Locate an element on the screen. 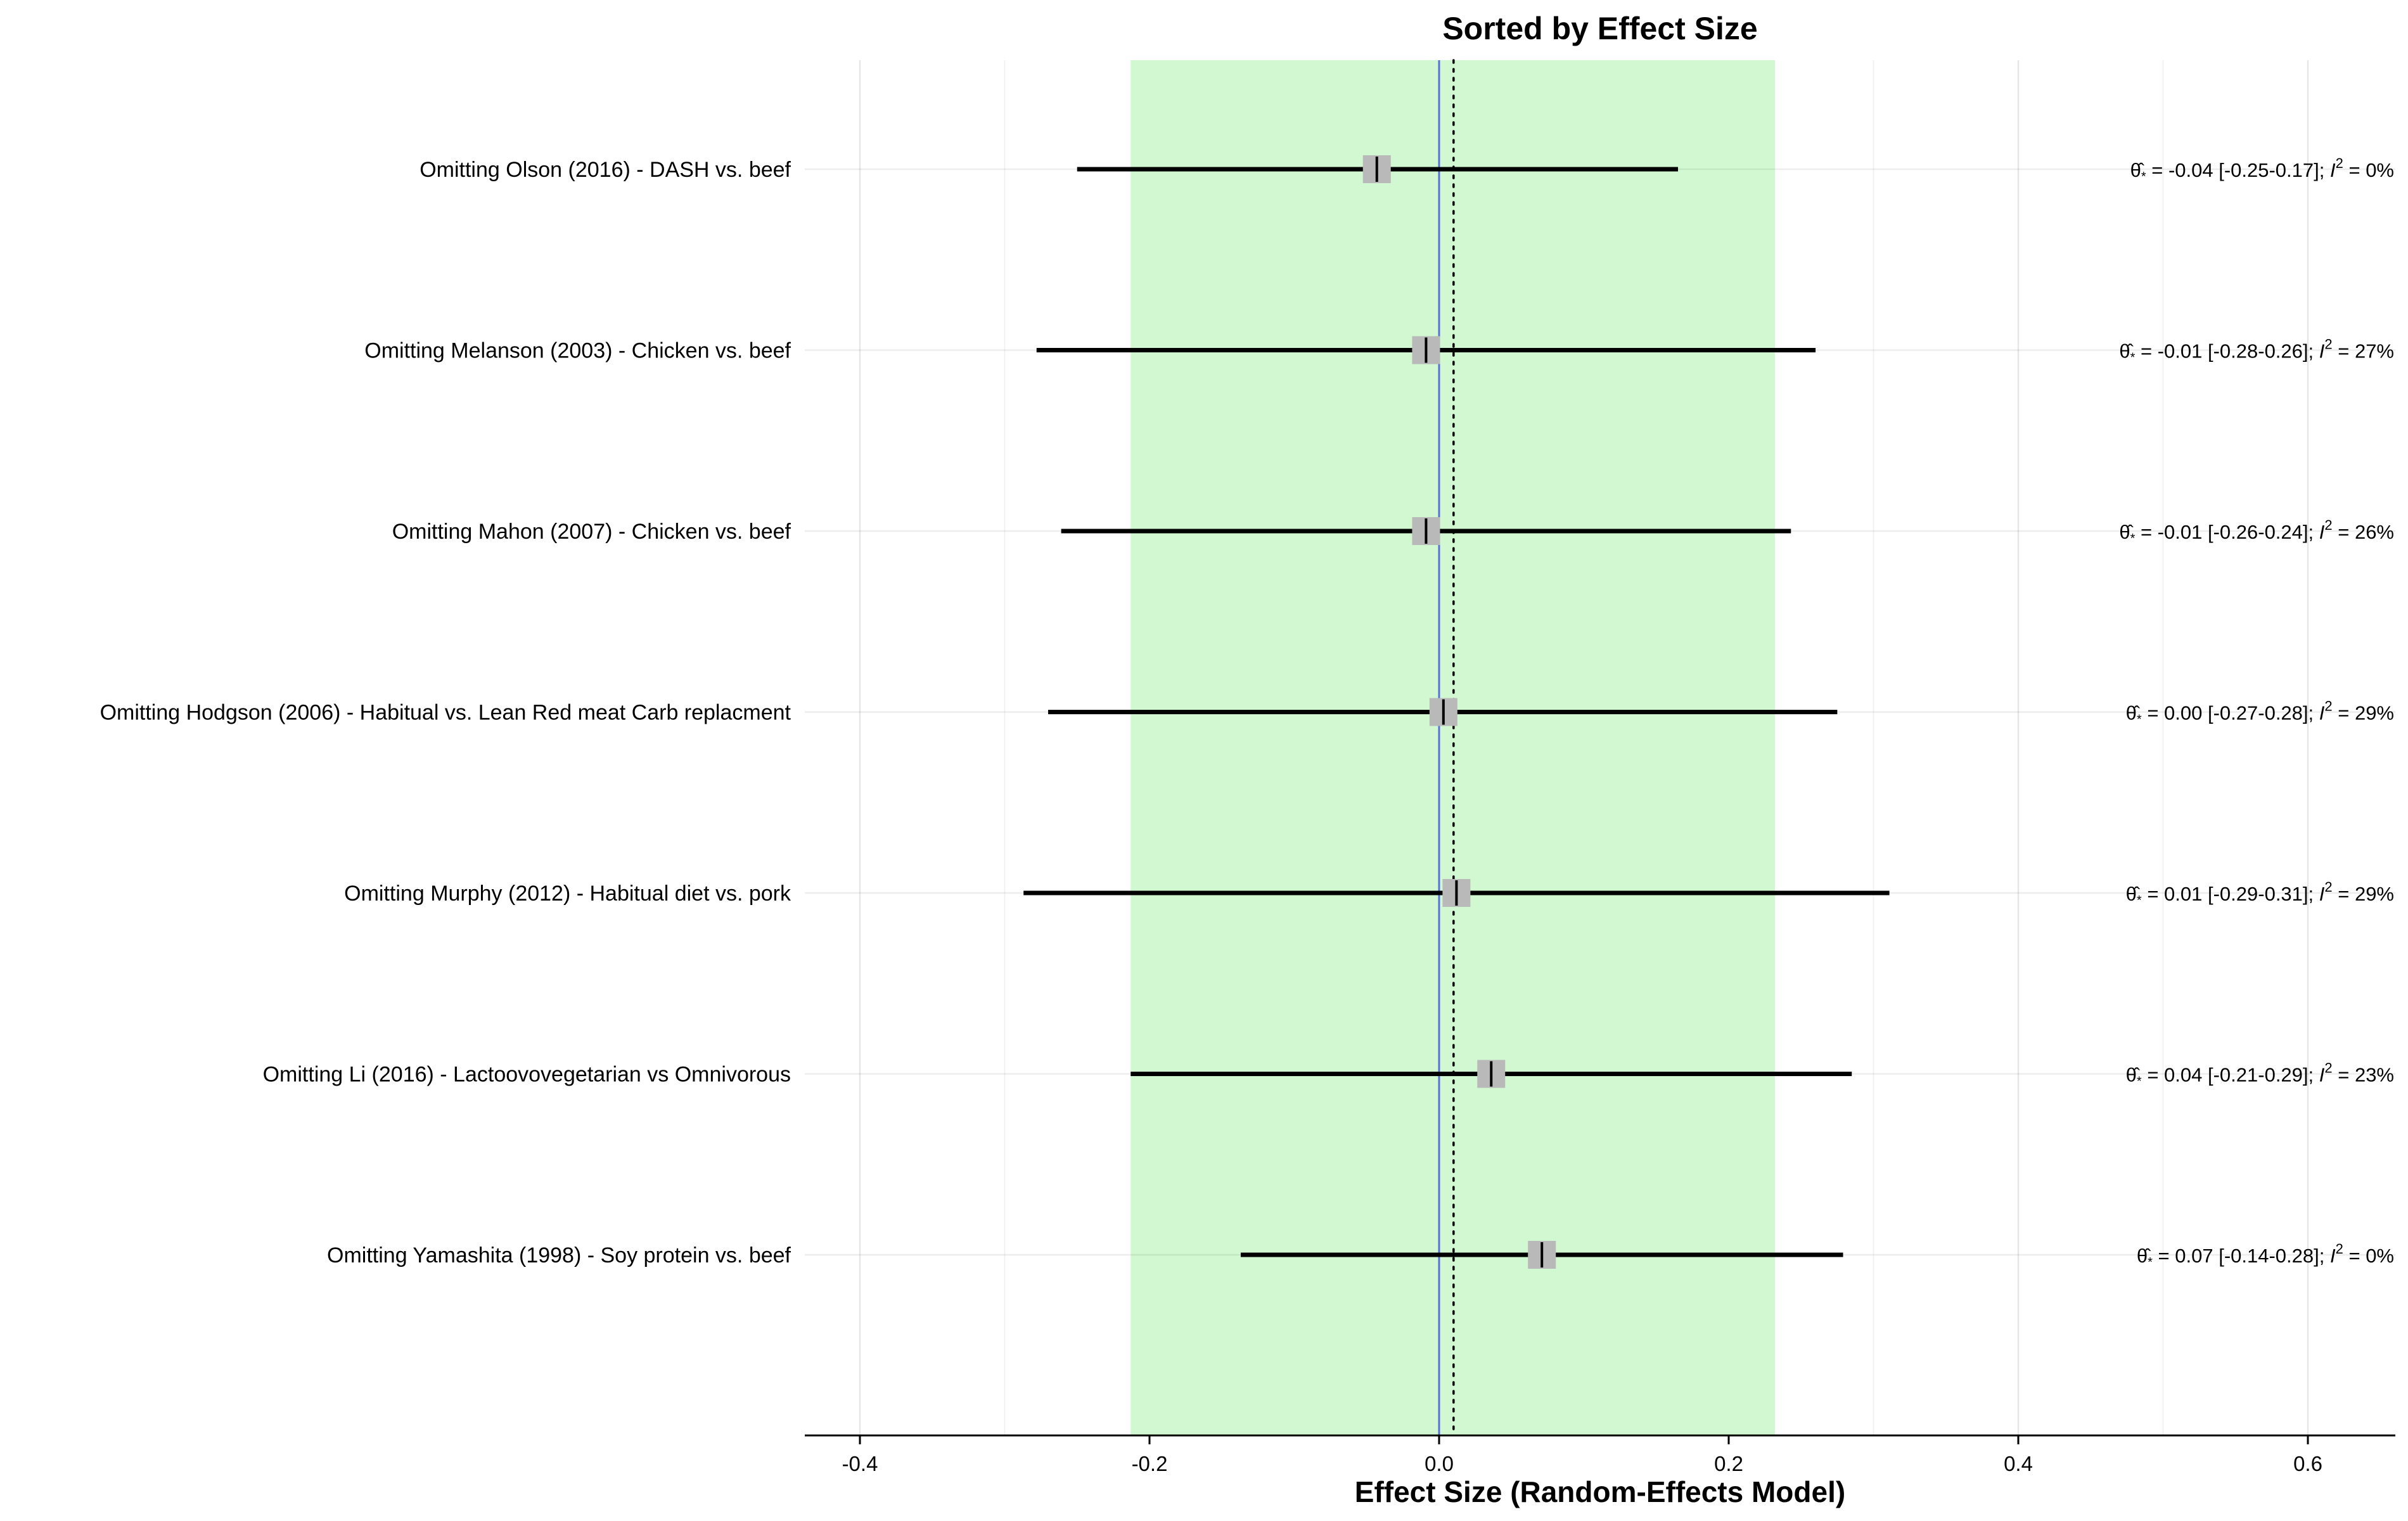  row-label: Omitting Mahon (2007) - Chicken vs. beef is located at coordinates (591, 532).